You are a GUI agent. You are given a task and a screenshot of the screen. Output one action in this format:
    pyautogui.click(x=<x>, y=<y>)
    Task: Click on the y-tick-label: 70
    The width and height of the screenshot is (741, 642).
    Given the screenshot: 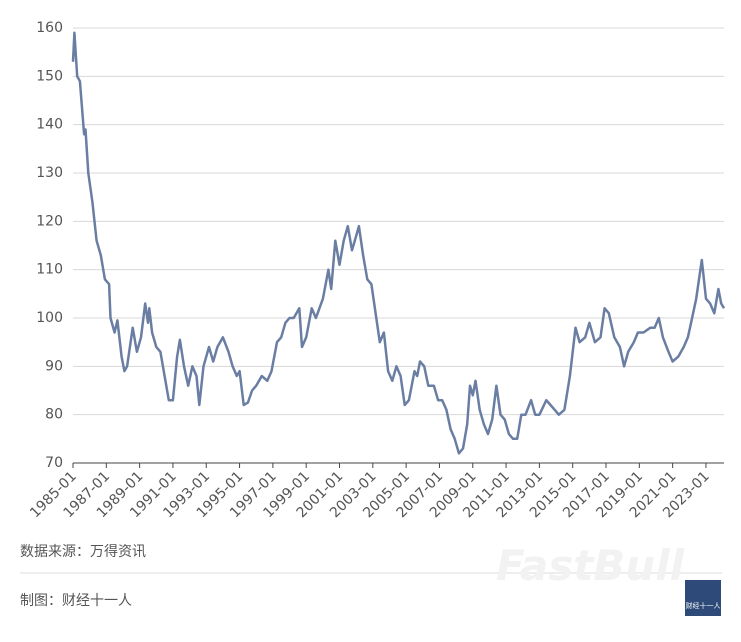 What is the action you would take?
    pyautogui.click(x=54, y=463)
    